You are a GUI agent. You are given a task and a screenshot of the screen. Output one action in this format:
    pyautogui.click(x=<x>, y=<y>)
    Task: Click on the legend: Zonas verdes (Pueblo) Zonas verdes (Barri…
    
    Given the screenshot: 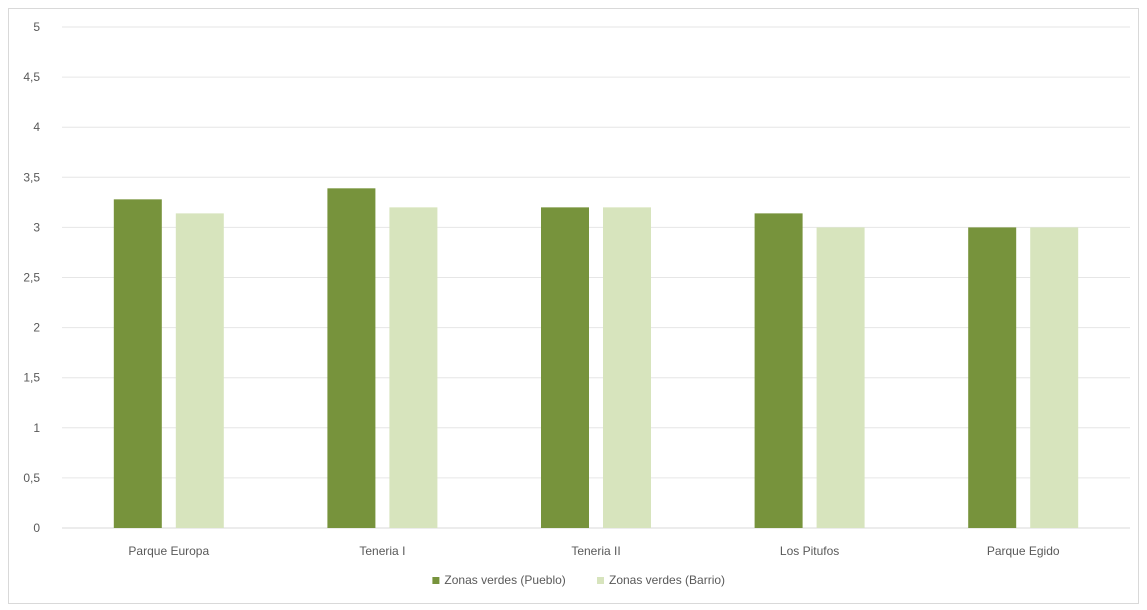 What is the action you would take?
    pyautogui.click(x=578, y=580)
    